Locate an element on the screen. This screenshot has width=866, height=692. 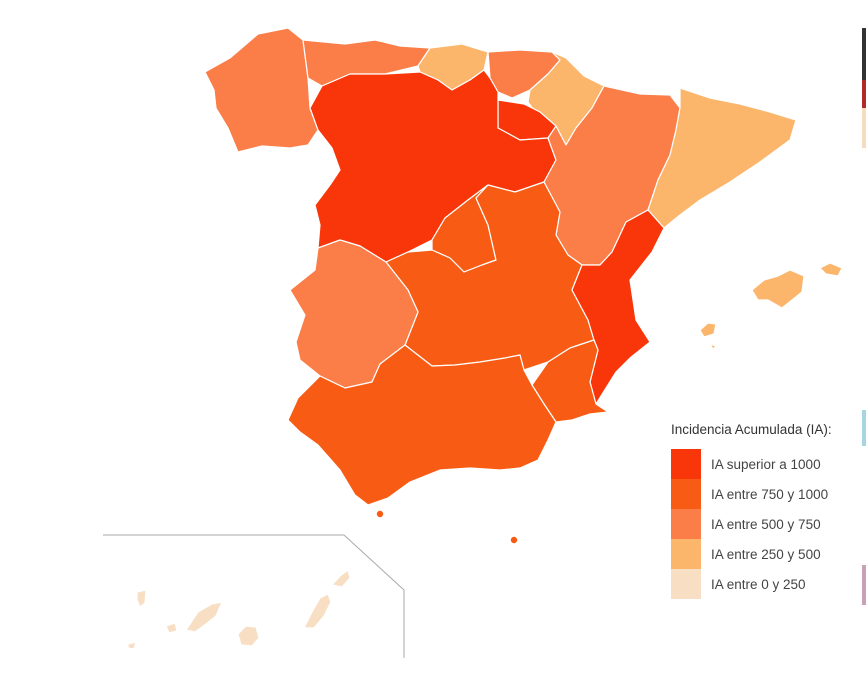
legend-label: IA superior a 1000 is located at coordinates (766, 464).